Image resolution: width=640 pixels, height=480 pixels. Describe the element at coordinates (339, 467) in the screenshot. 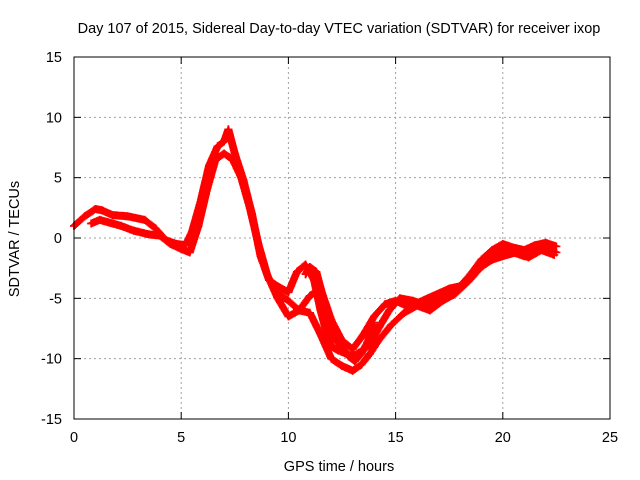

I see `x-axis-label: GPS time / hours` at that location.